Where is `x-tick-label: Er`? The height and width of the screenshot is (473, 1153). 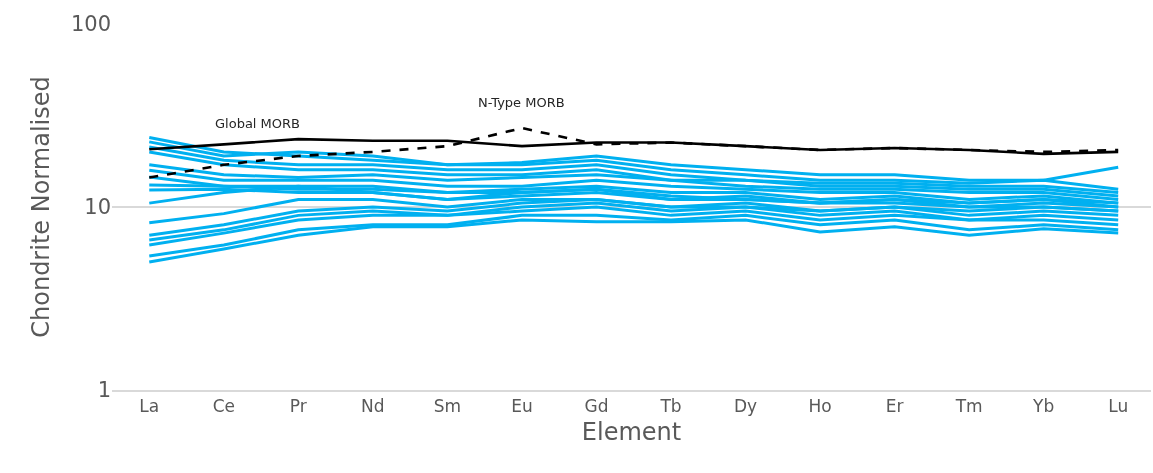 x-tick-label: Er is located at coordinates (894, 406).